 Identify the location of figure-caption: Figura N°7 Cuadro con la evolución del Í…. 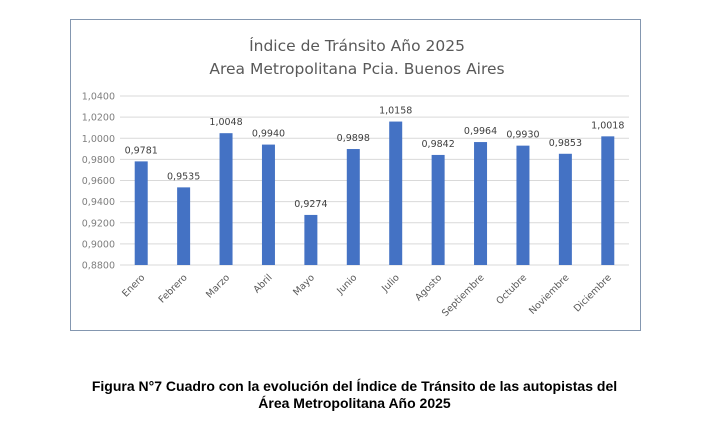
(354, 395).